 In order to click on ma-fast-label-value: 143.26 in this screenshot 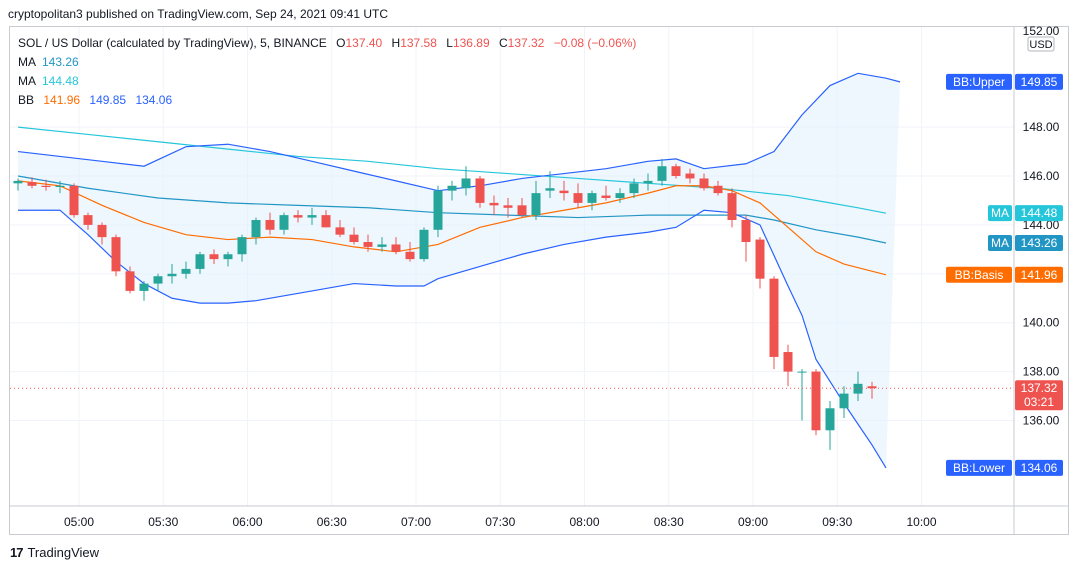, I will do `click(1039, 243)`.